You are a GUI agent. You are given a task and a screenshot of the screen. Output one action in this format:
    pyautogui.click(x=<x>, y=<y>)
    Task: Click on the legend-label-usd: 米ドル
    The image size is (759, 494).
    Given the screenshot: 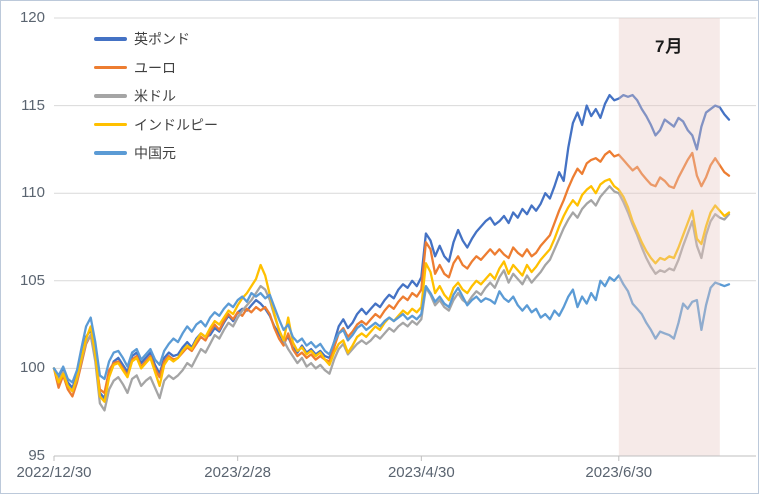 What is the action you would take?
    pyautogui.click(x=155, y=96)
    